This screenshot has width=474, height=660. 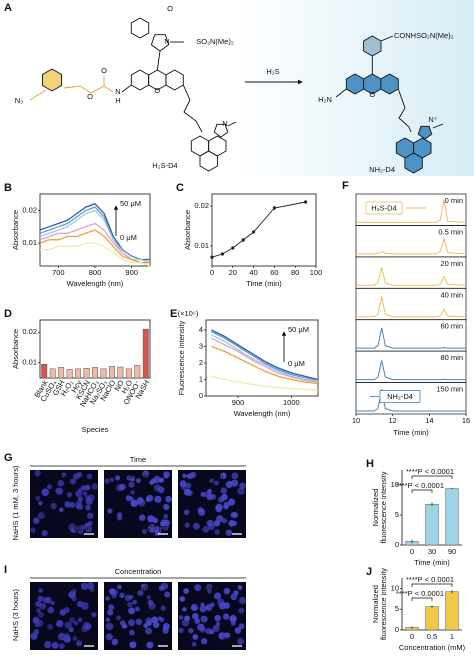 I want to click on panel-label: A, so click(x=8, y=8).